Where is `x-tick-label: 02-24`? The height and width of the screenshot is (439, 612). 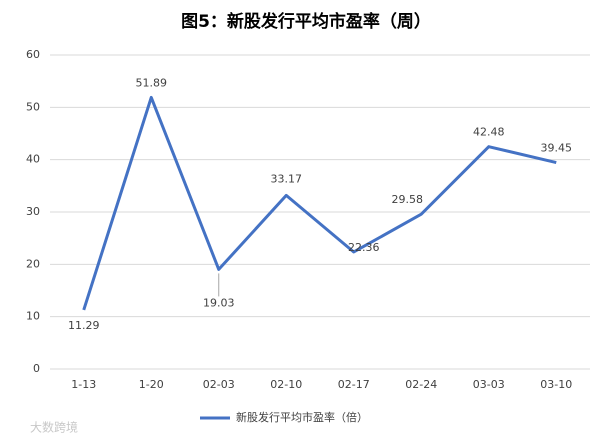
x-tick-label: 02-24 is located at coordinates (421, 384).